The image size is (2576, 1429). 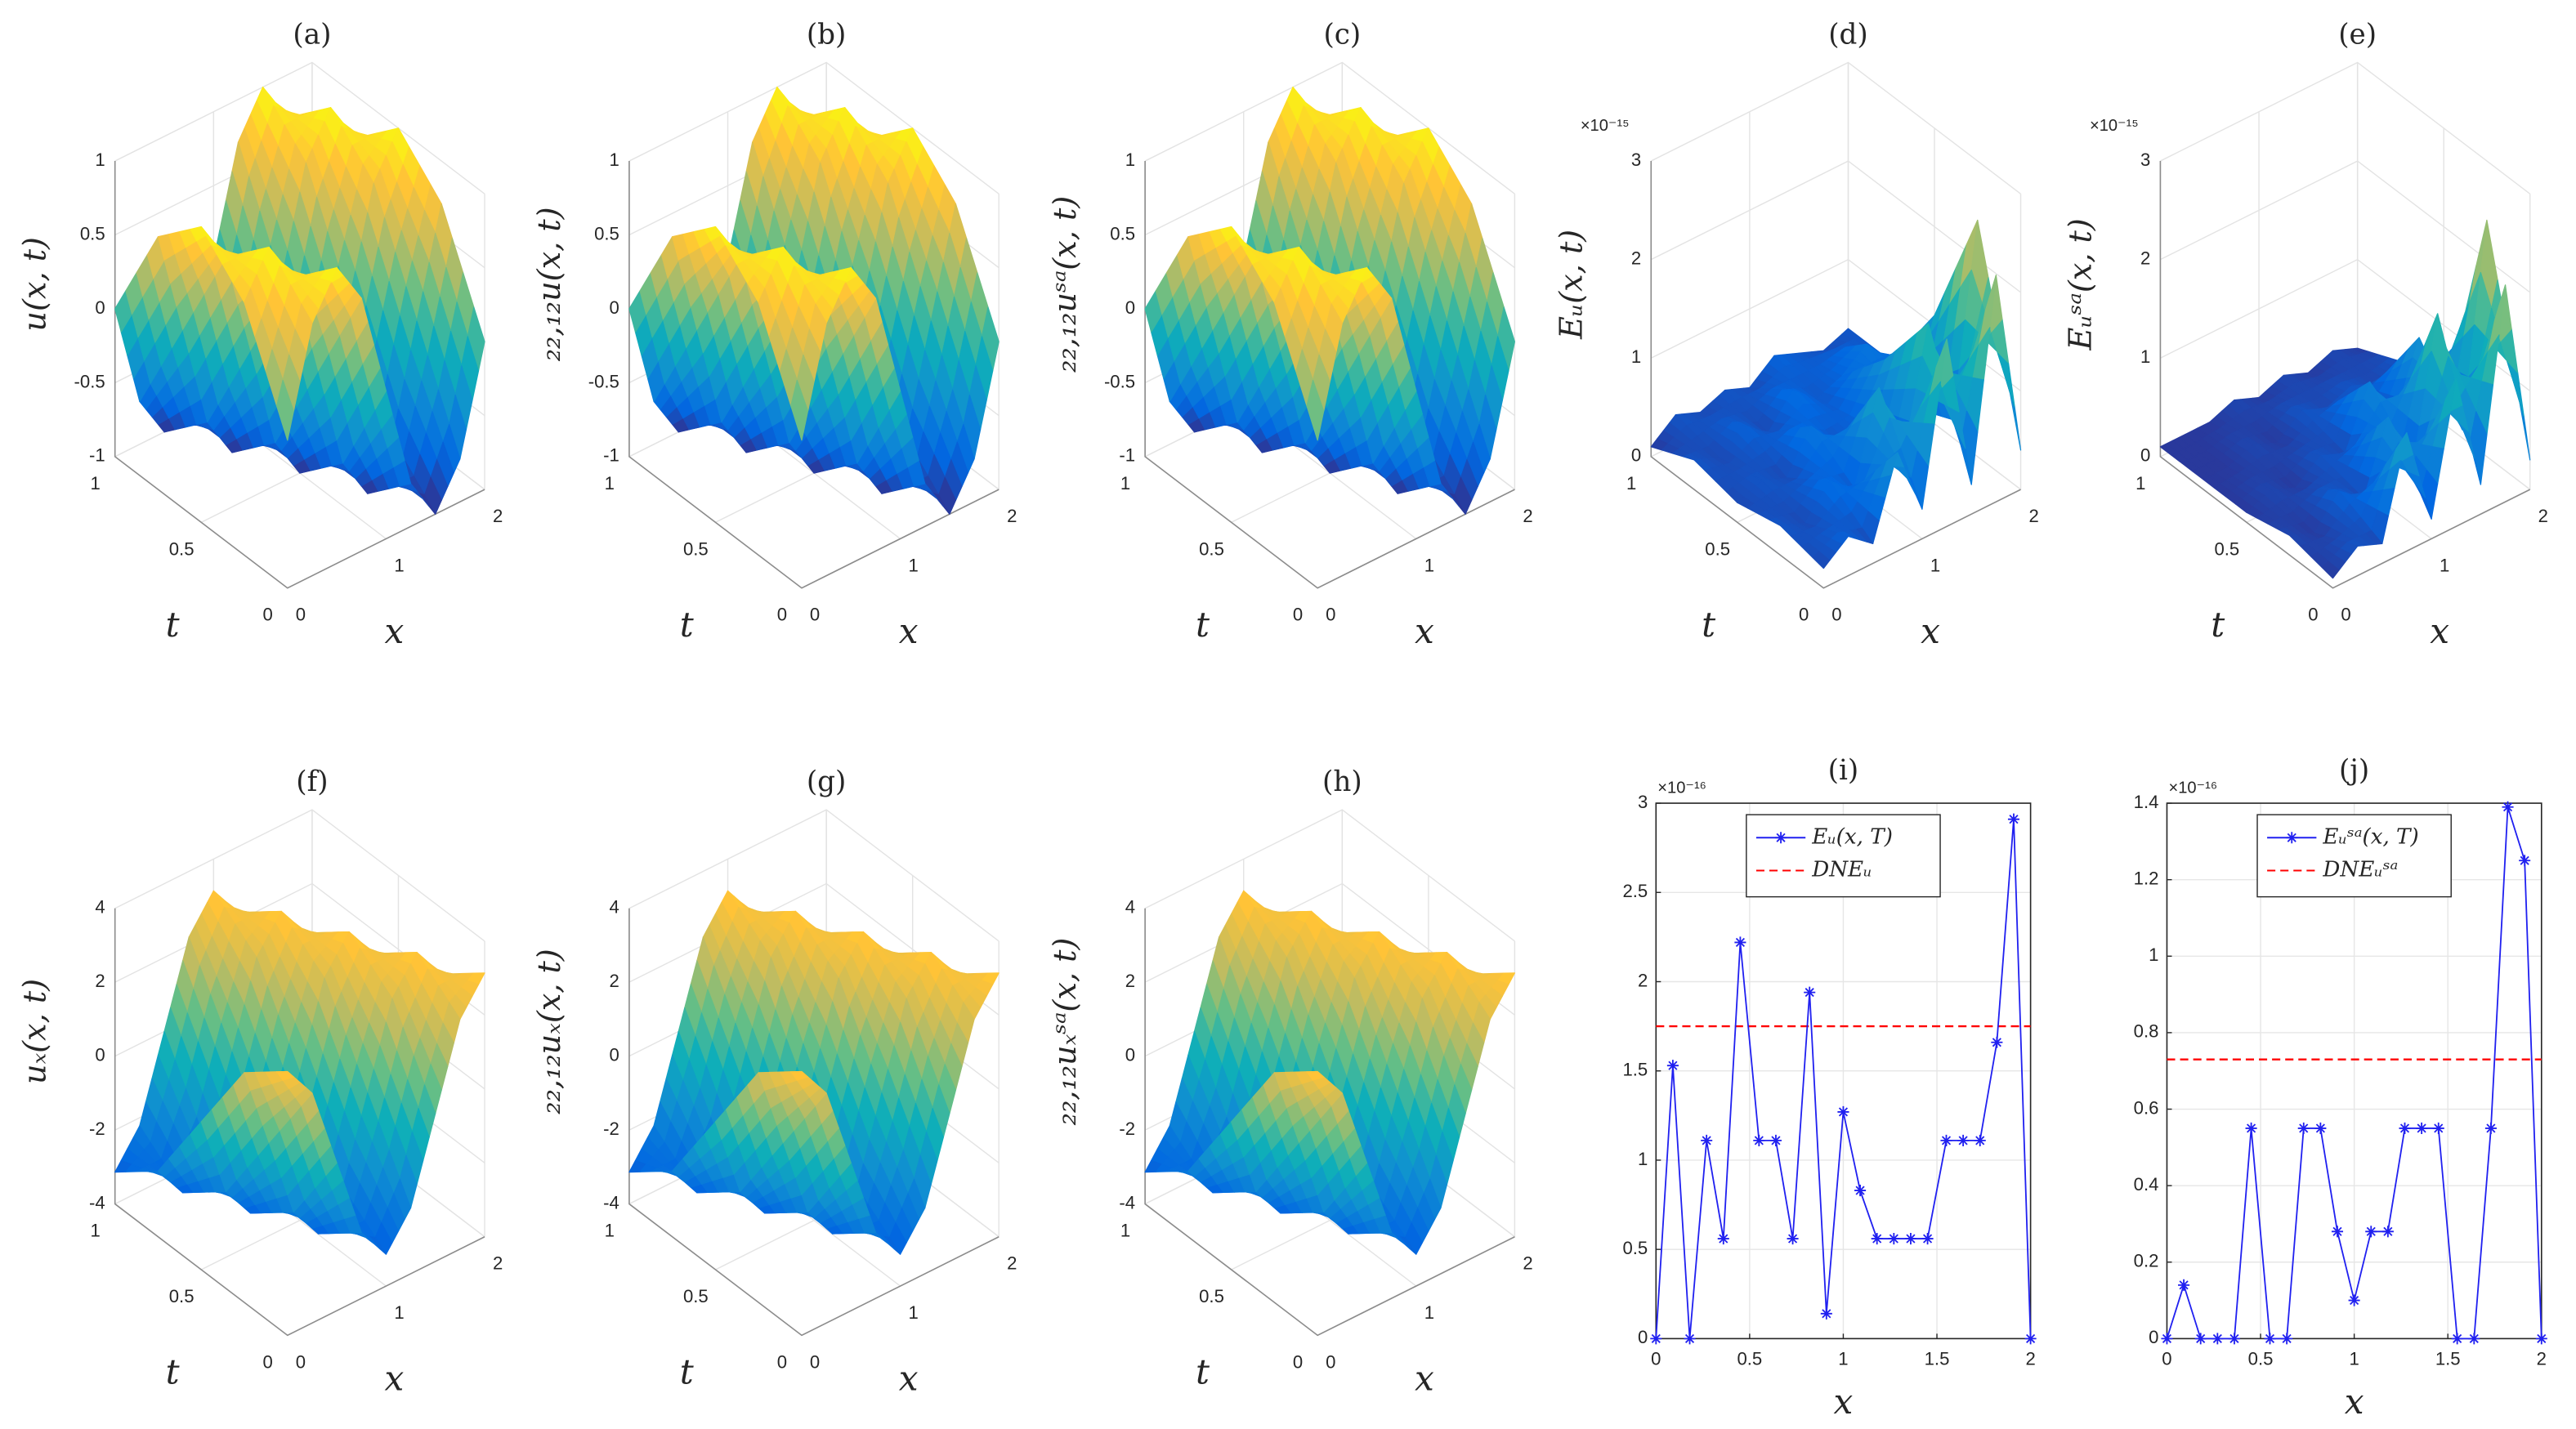 I want to click on y-tick-label: 2.5, so click(x=1635, y=891).